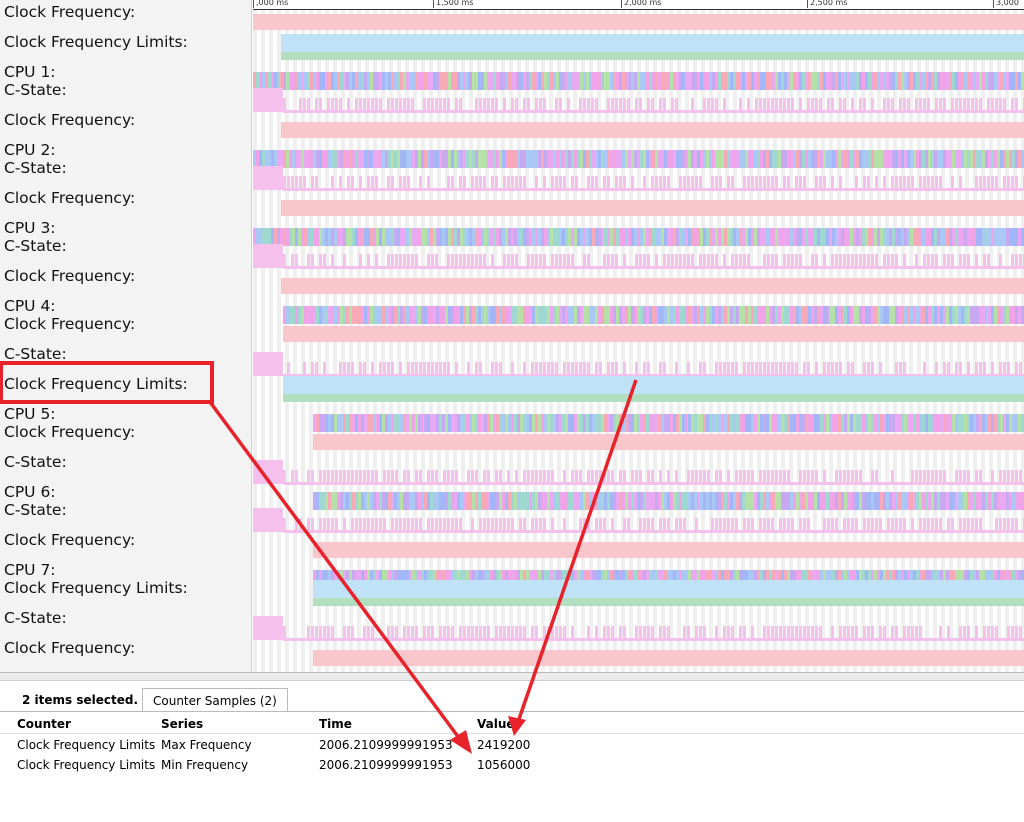 This screenshot has height=822, width=1024. I want to click on track-label: CPU 4:, so click(30, 306).